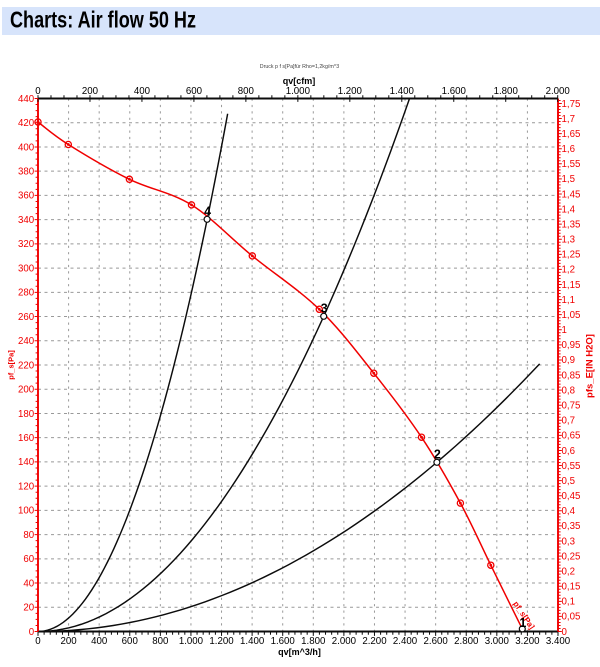 The image size is (600, 667). Describe the element at coordinates (568, 541) in the screenshot. I see `svg-text: 0,3` at that location.